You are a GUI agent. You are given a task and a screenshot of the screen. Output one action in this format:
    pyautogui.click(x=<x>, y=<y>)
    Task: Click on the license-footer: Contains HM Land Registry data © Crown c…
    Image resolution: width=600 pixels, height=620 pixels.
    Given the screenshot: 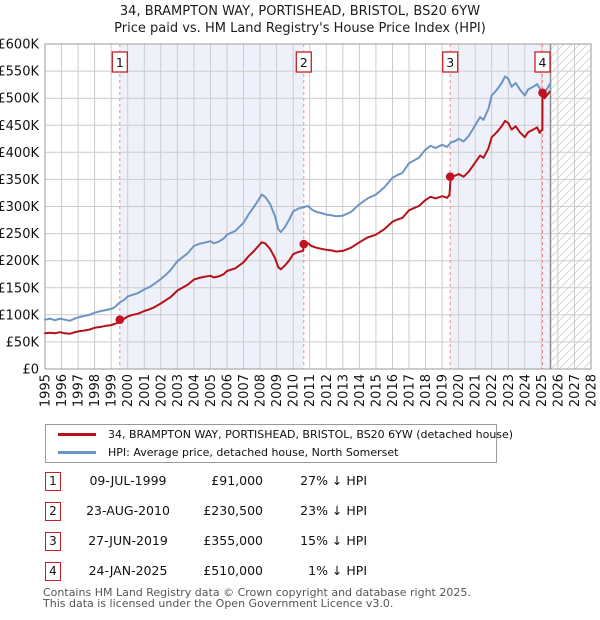 What is the action you would take?
    pyautogui.click(x=321, y=598)
    